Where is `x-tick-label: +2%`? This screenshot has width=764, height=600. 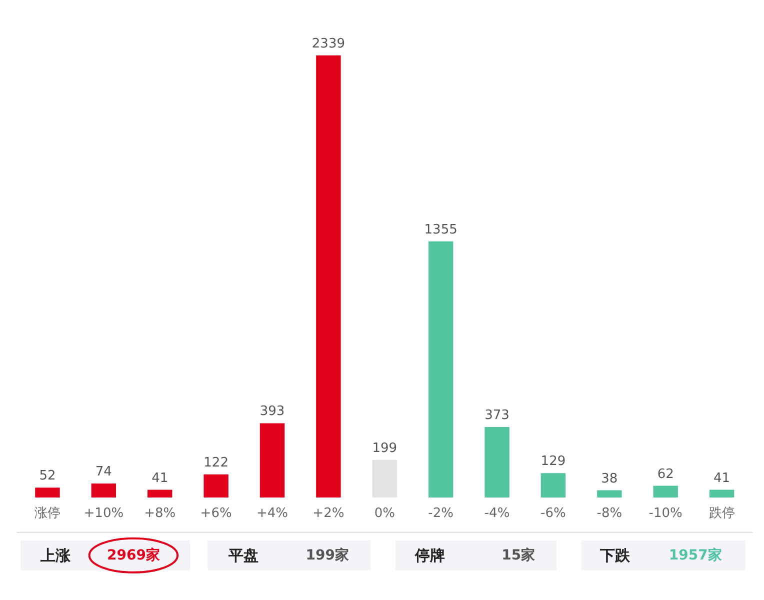
x-tick-label: +2% is located at coordinates (328, 513).